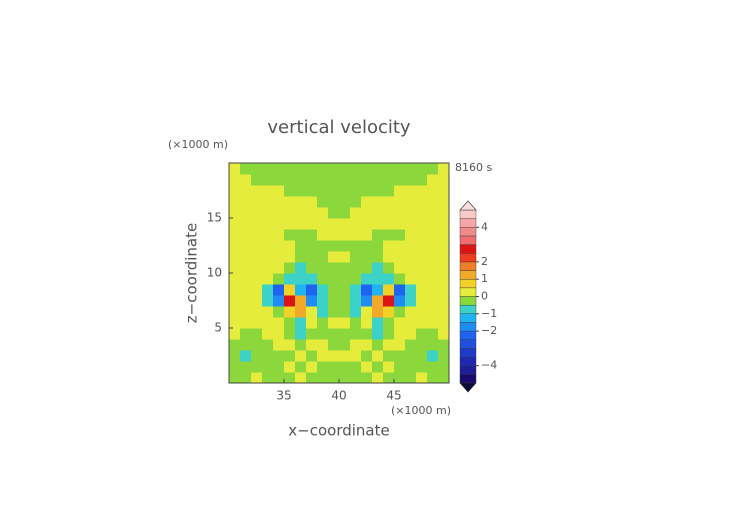  I want to click on colorbar-tick-label: 1, so click(484, 278).